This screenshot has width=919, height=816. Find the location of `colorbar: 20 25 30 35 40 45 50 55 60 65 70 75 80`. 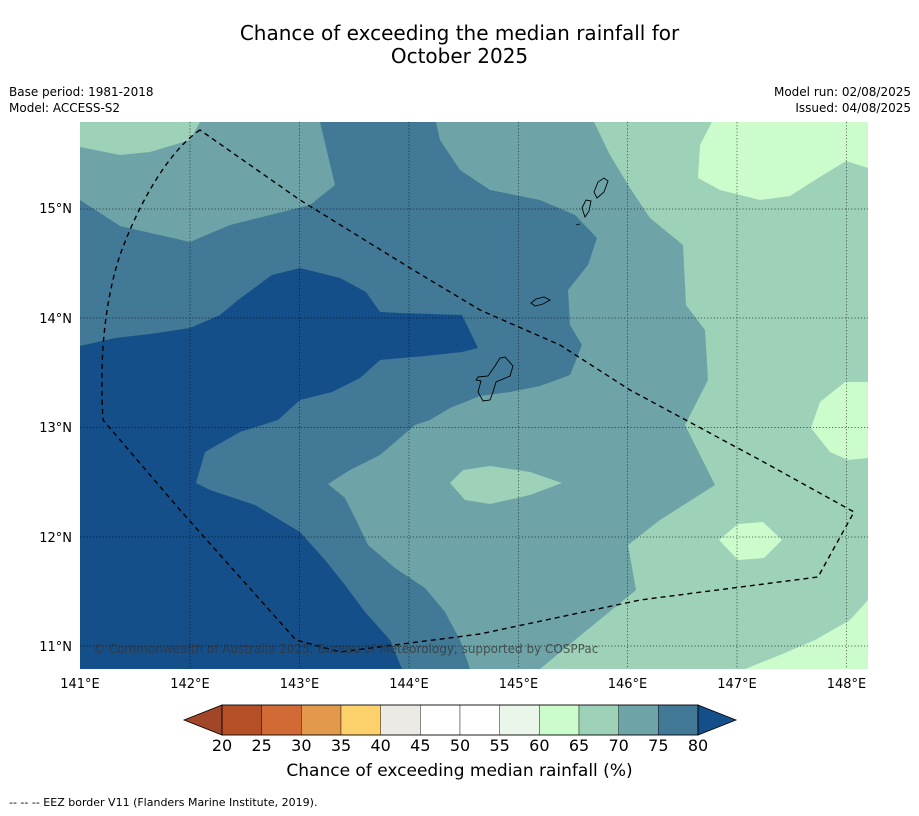

colorbar: 20 25 30 35 40 45 50 55 60 65 70 75 80 is located at coordinates (460, 729).